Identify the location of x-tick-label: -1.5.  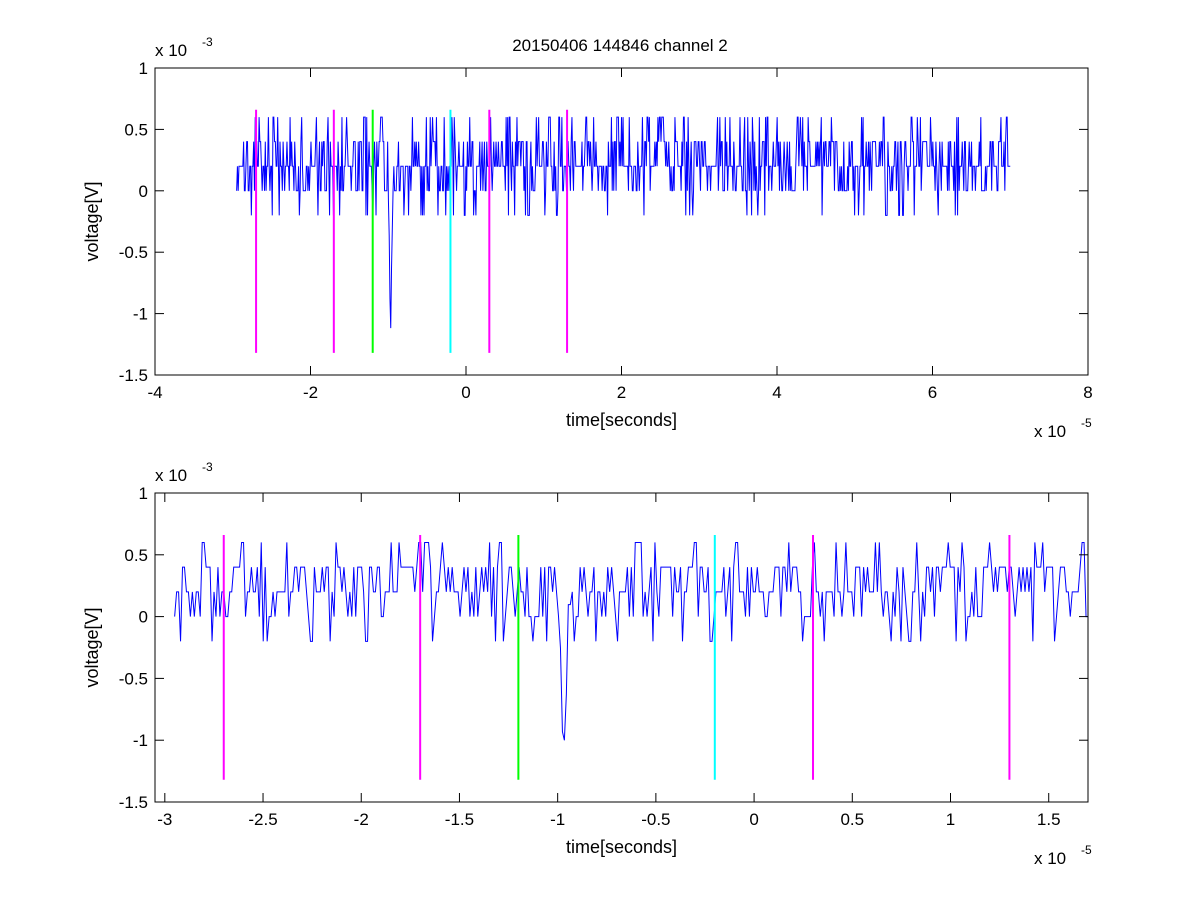
(459, 819).